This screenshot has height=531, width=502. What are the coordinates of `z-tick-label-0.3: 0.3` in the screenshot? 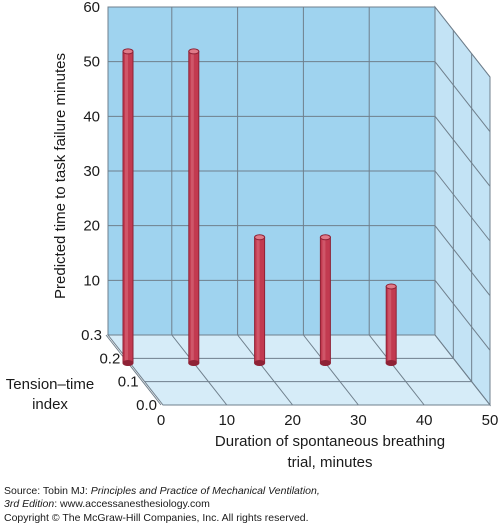 It's located at (91, 335).